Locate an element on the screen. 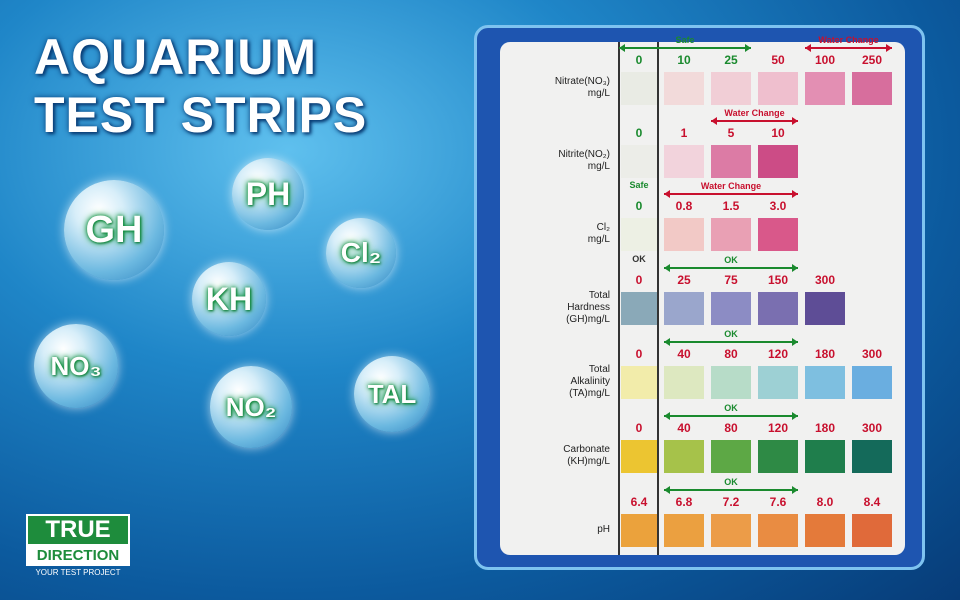  logo-line: DIRECTION is located at coordinates (78, 556).